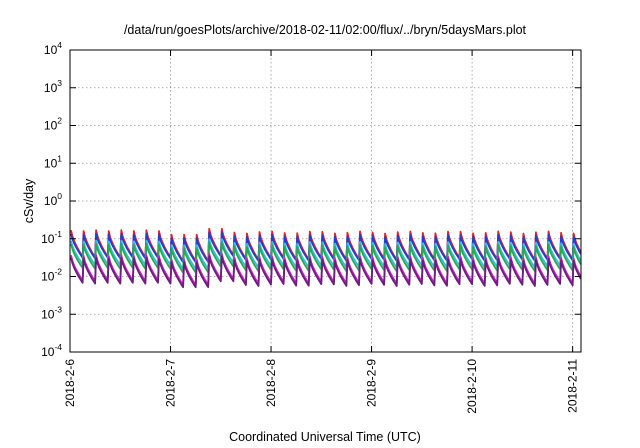 This screenshot has height=448, width=640. Describe the element at coordinates (53, 124) in the screenshot. I see `y-tick-label: 10²` at that location.